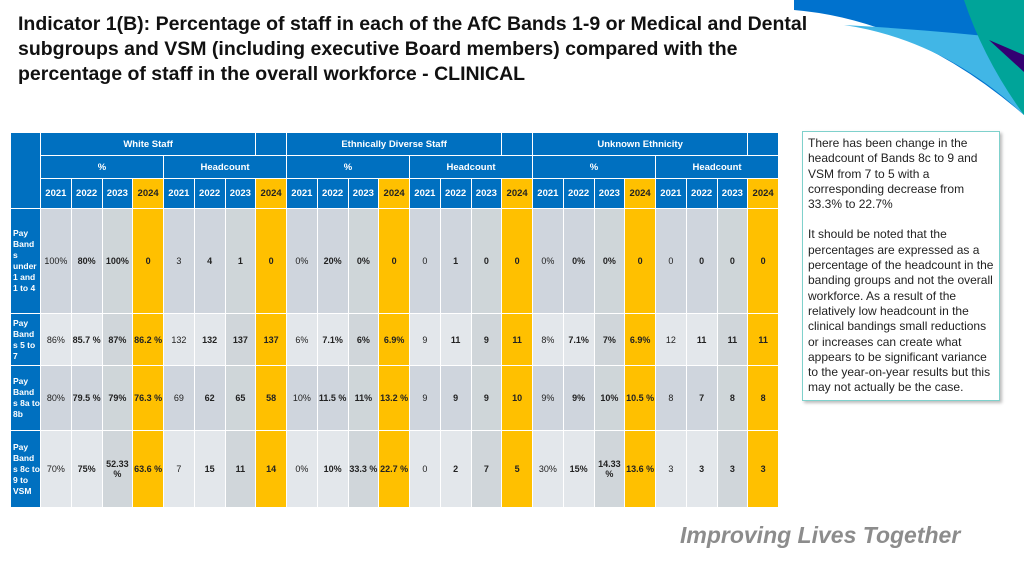 The width and height of the screenshot is (1024, 576). What do you see at coordinates (148, 339) in the screenshot?
I see `table-cell: 86.2 %` at bounding box center [148, 339].